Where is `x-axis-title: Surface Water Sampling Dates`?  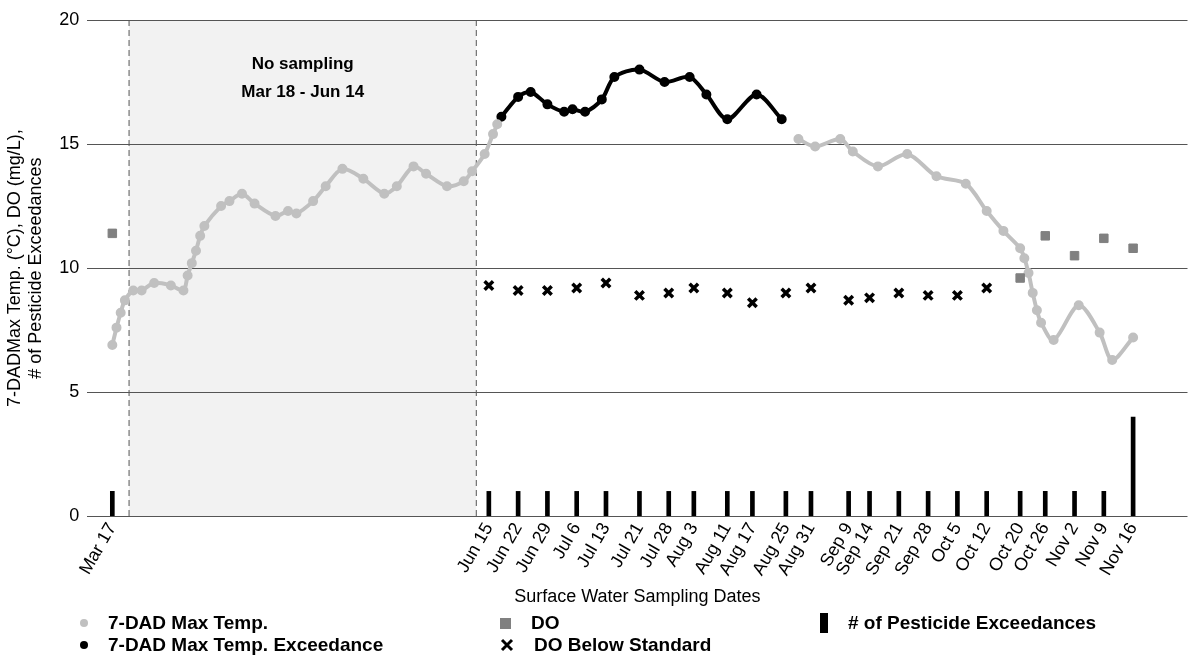 x-axis-title: Surface Water Sampling Dates is located at coordinates (637, 596).